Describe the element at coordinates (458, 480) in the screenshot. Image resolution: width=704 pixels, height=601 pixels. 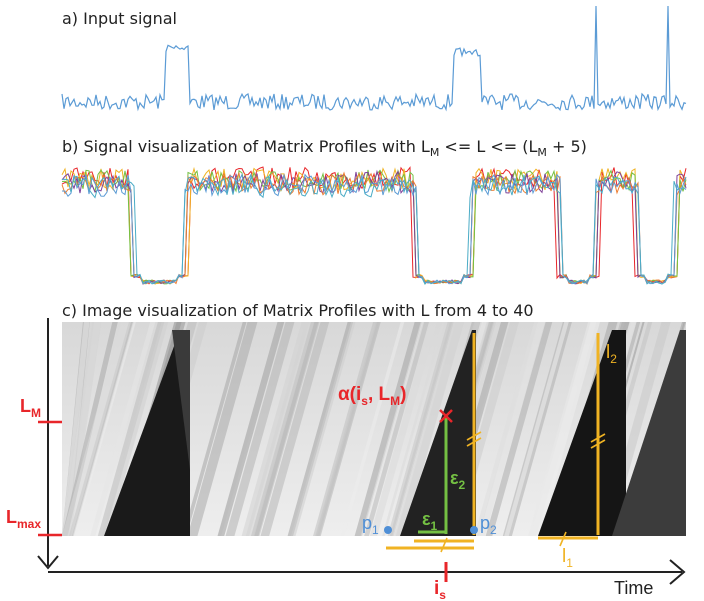
I see `epsilon-2-label: ε2` at that location.